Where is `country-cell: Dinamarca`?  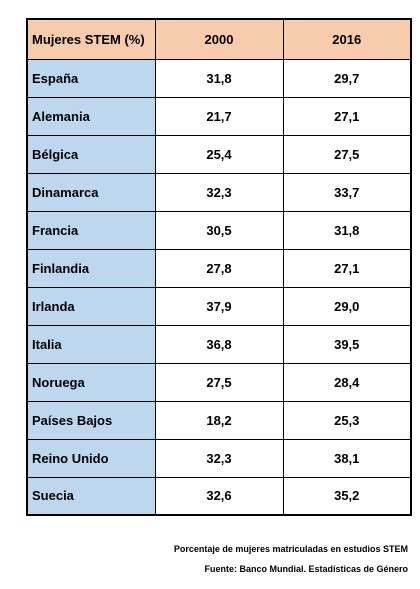
country-cell: Dinamarca is located at coordinates (91, 192).